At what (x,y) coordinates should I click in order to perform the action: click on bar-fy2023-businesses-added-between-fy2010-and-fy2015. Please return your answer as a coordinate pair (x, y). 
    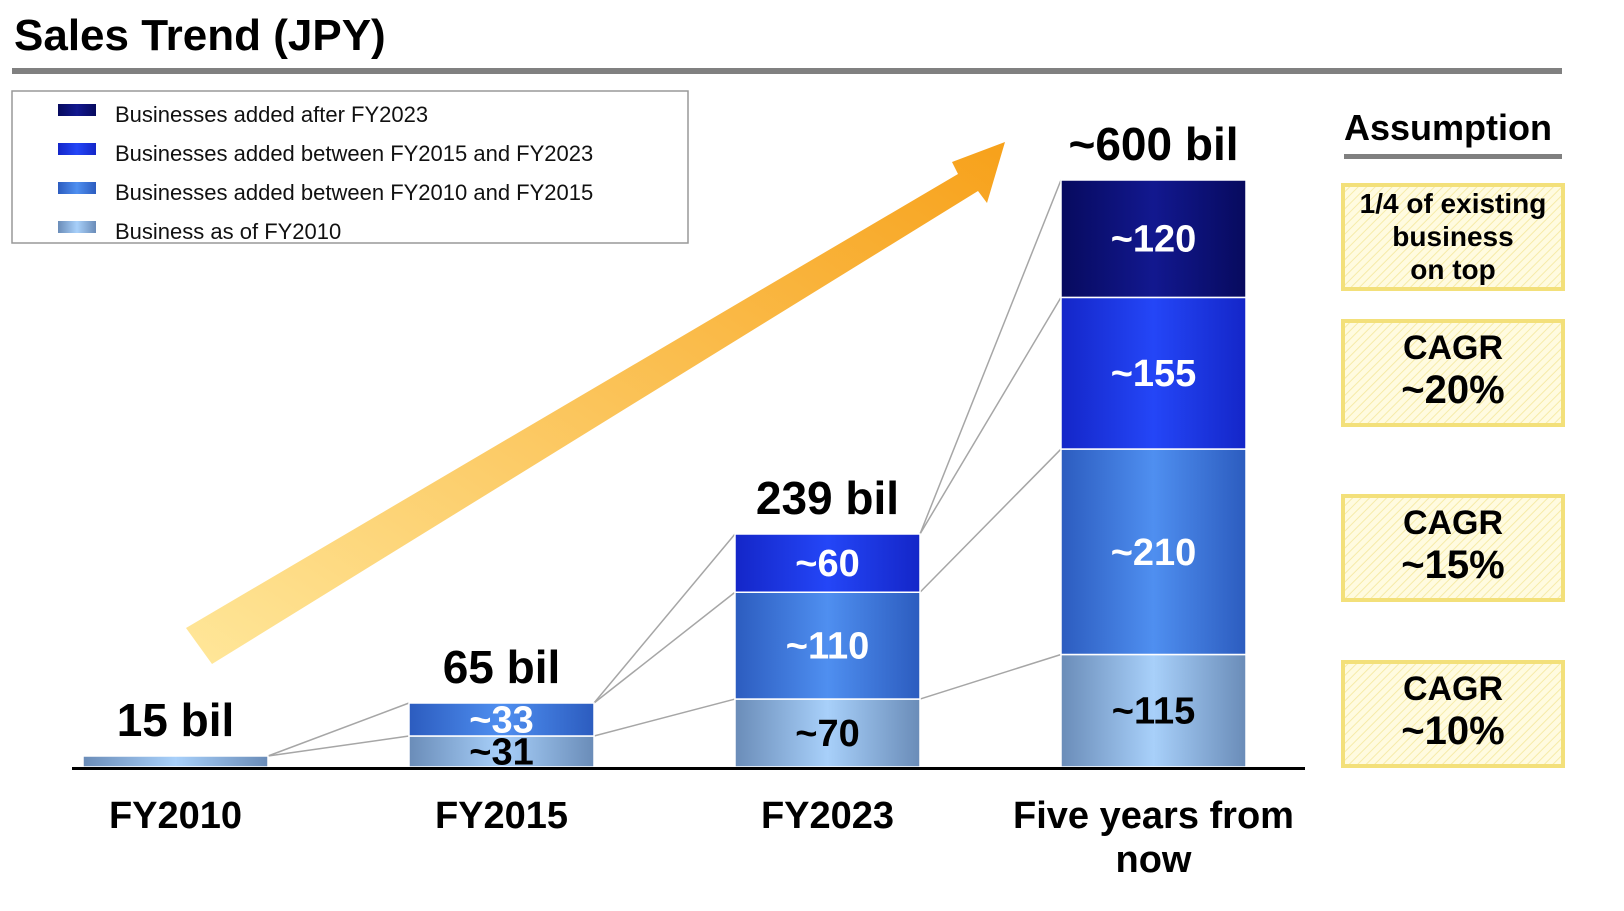
    Looking at the image, I should click on (827, 645).